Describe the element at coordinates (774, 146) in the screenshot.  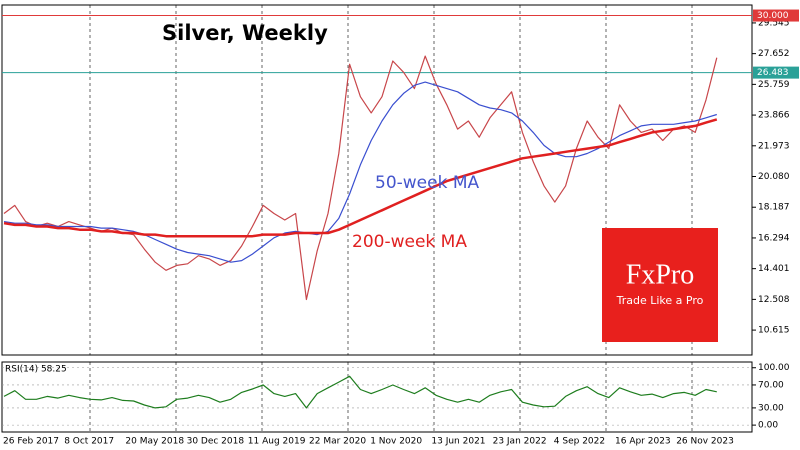
I see `y-tick-label: 21.973` at that location.